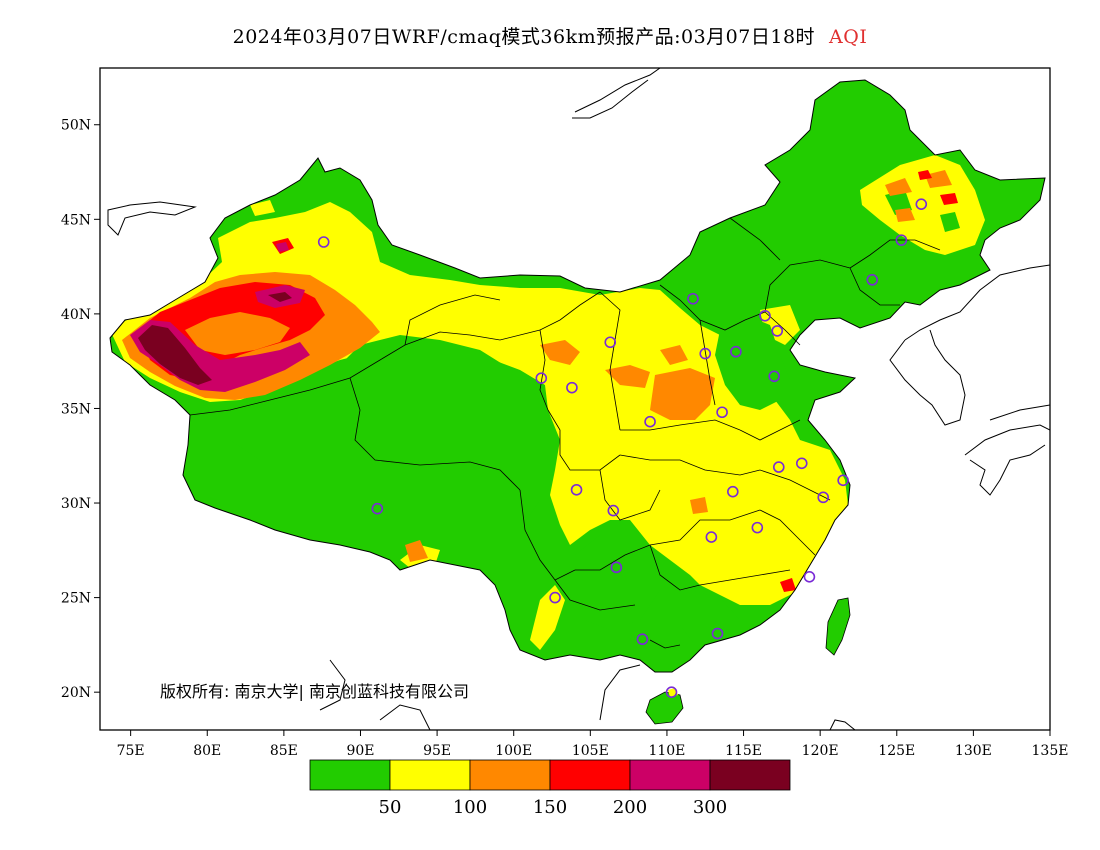 Image resolution: width=1100 pixels, height=850 pixels. Describe the element at coordinates (1050, 751) in the screenshot. I see `lon-tick-label: 135E` at that location.